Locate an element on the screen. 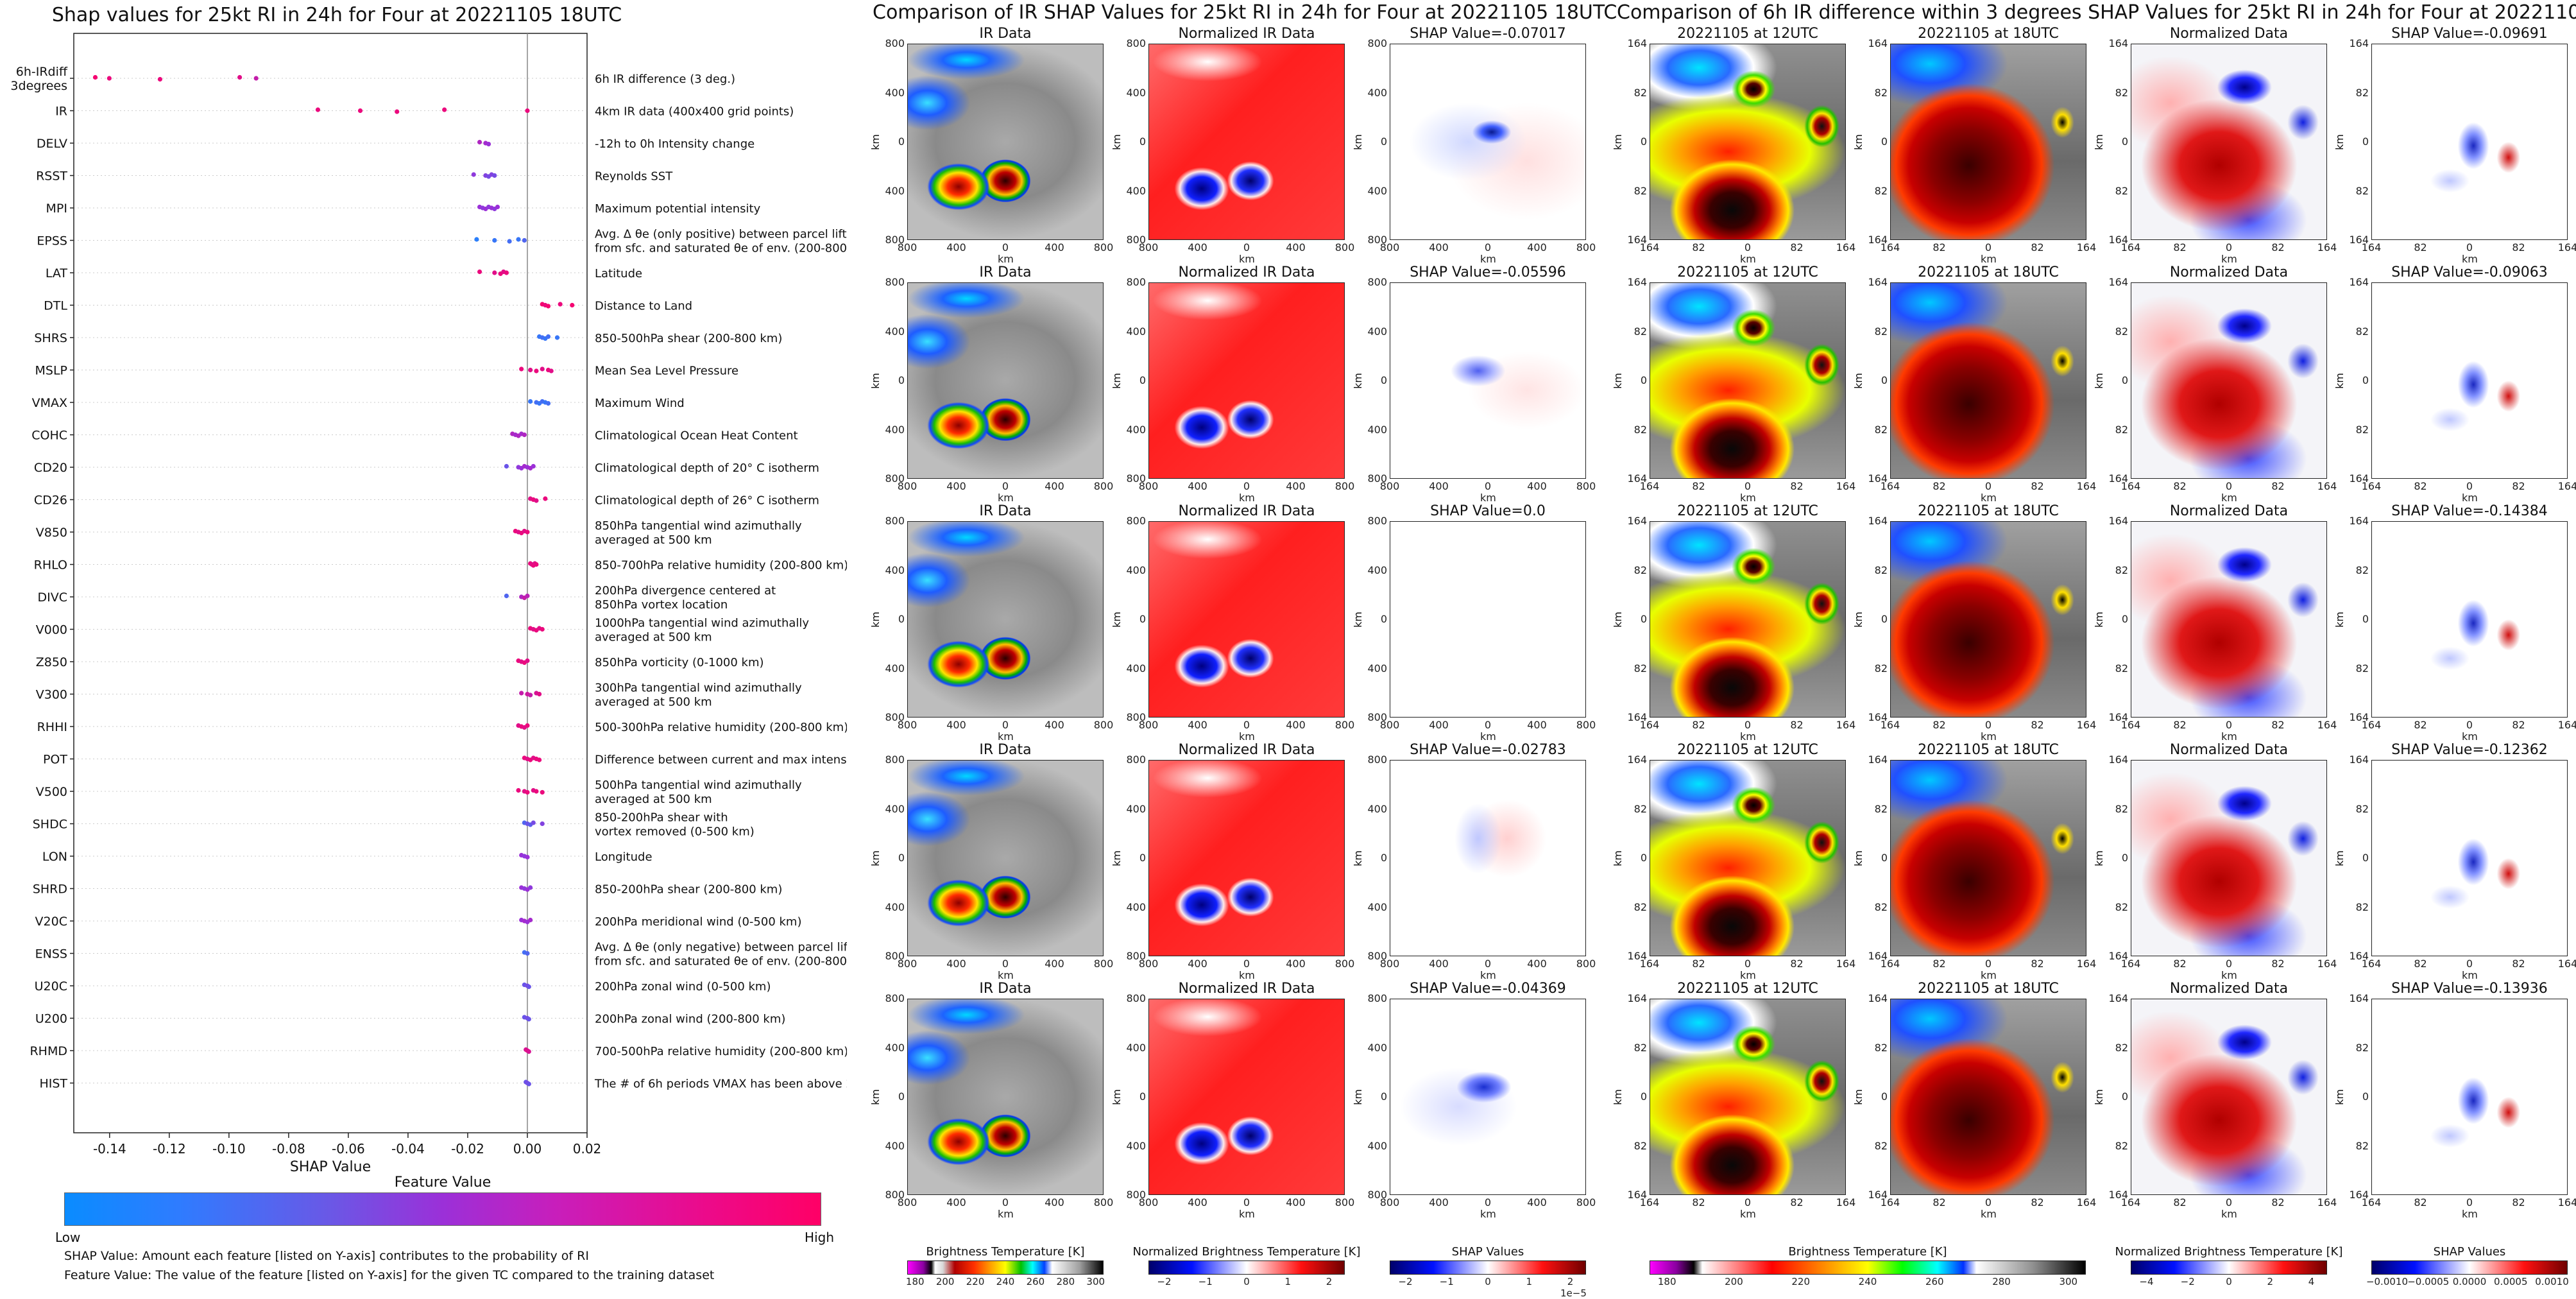 This screenshot has height=1299, width=2576. x-tick-label: 0.02 is located at coordinates (587, 1149).